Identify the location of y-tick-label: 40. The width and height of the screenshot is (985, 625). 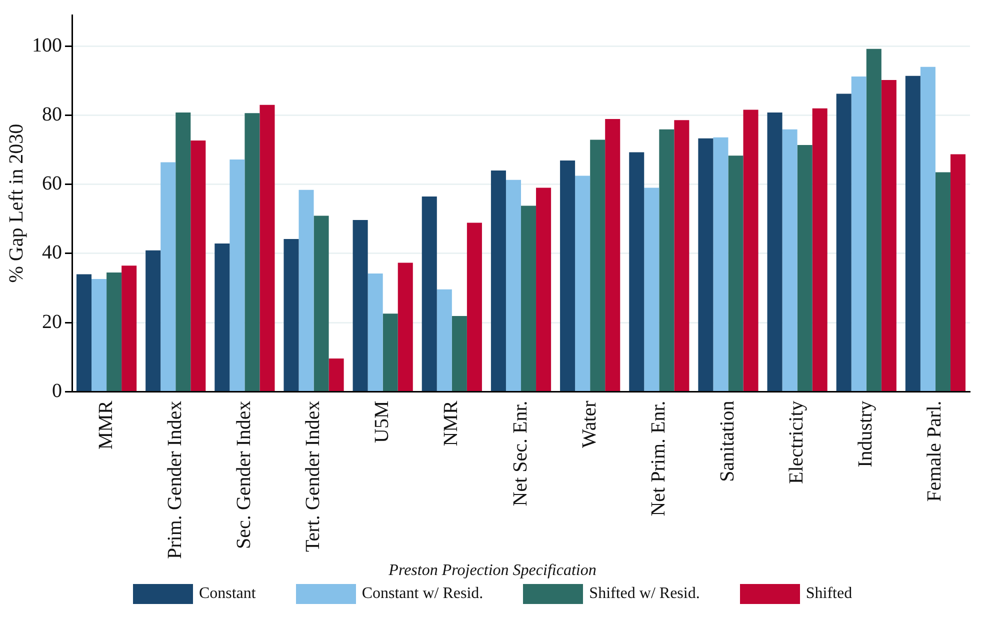
(52, 253).